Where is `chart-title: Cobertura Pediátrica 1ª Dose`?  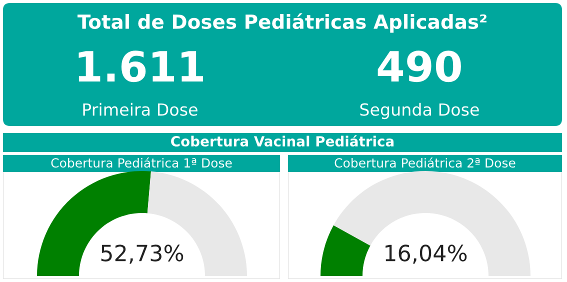
chart-title: Cobertura Pediátrica 1ª Dose is located at coordinates (141, 162).